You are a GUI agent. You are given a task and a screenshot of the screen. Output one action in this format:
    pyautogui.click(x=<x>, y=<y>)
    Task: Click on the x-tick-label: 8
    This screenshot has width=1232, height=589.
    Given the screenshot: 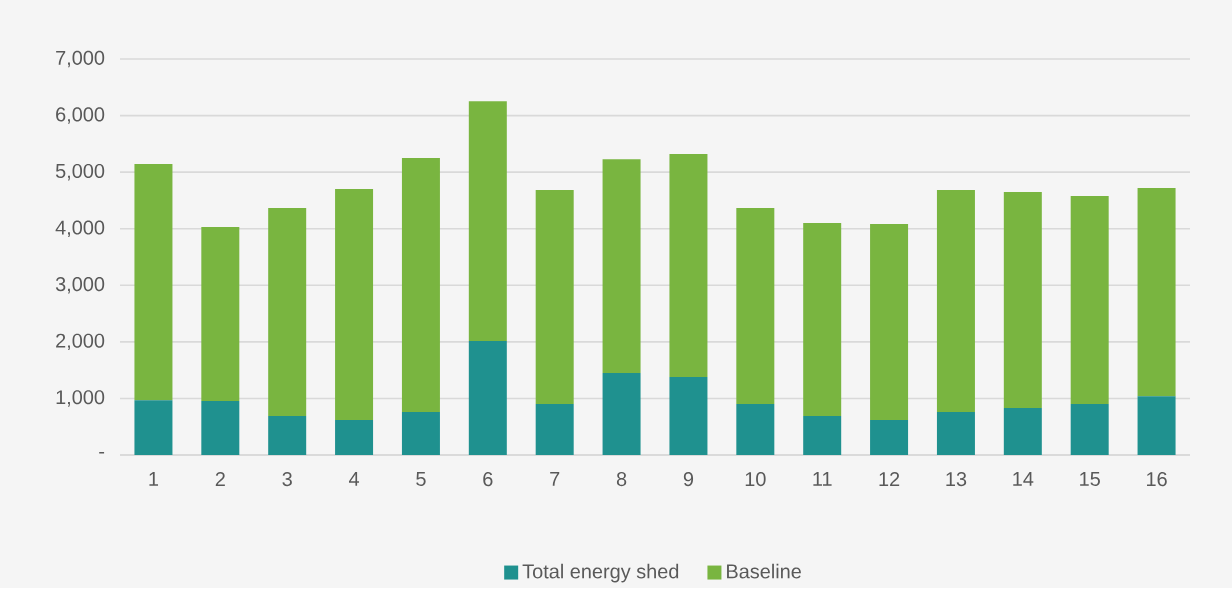 What is the action you would take?
    pyautogui.click(x=621, y=479)
    